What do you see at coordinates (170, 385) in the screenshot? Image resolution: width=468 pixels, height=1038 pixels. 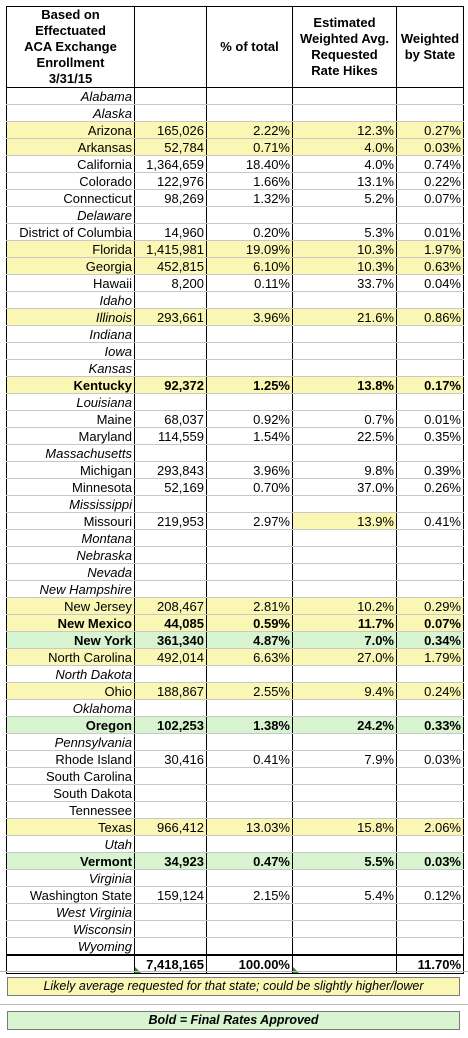 I see `enrollment-cell: 92,372` at bounding box center [170, 385].